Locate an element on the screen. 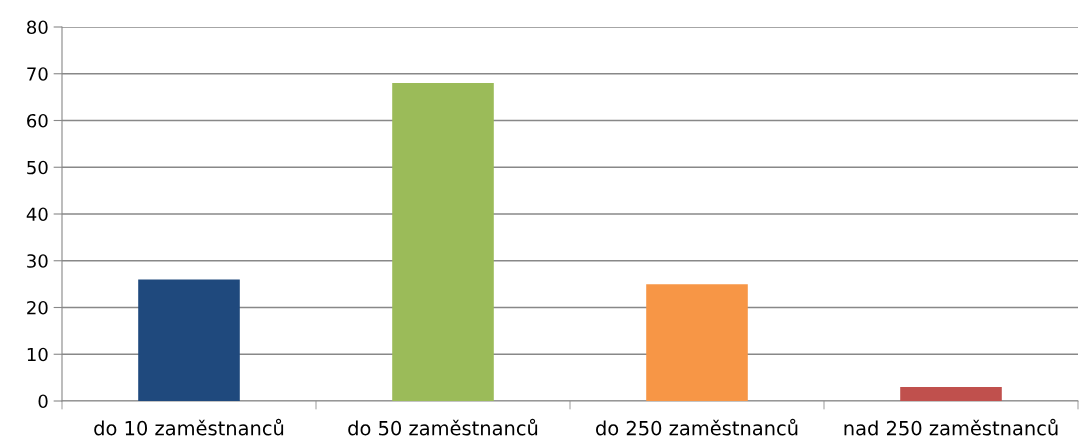 The height and width of the screenshot is (445, 1080). x-tick-label: do 10 zaměstnanců is located at coordinates (189, 427).